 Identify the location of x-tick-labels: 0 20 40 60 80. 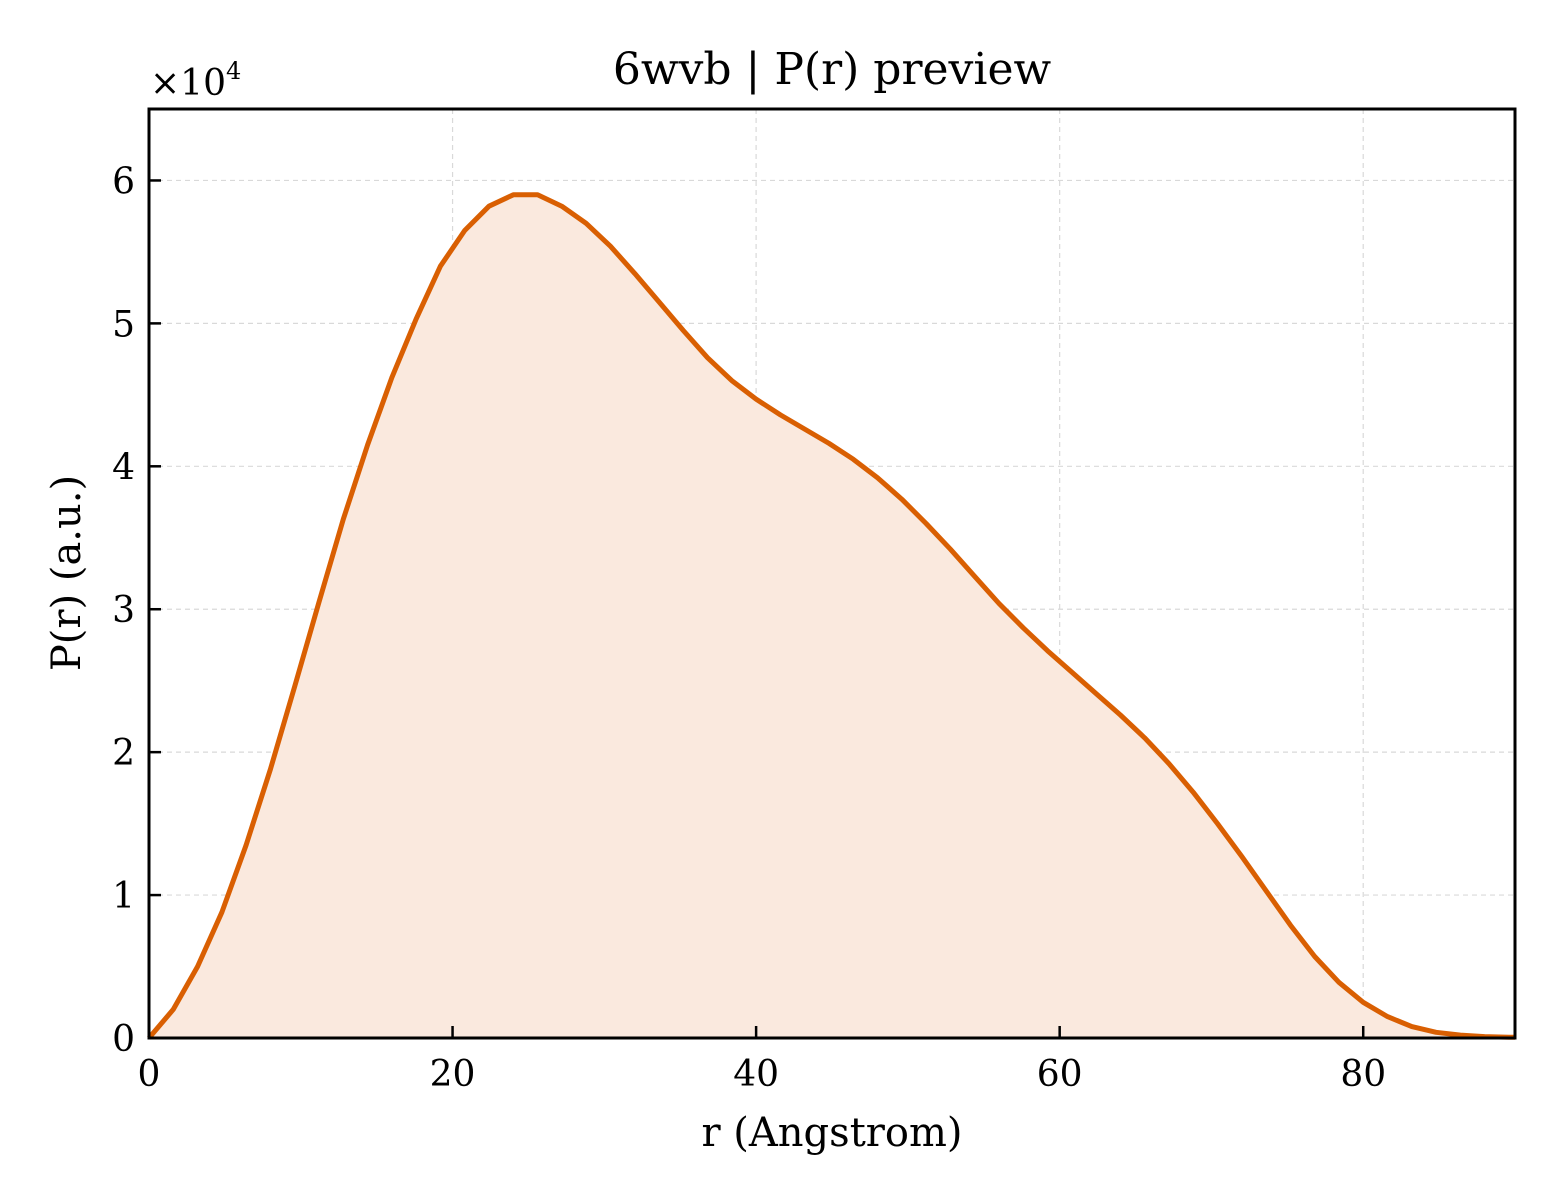
(762, 1074).